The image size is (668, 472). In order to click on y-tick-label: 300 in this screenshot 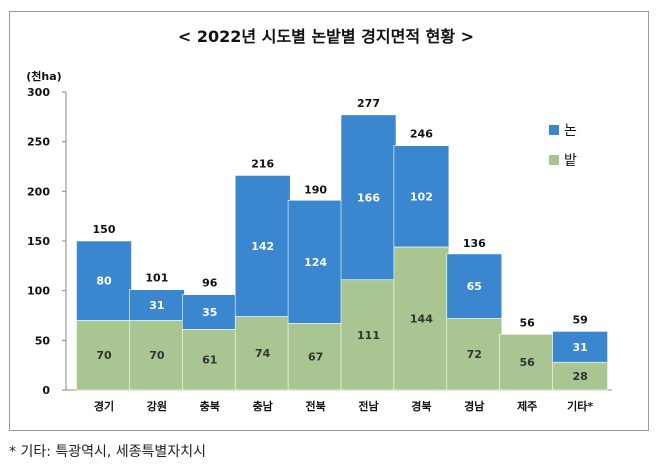, I will do `click(38, 92)`.